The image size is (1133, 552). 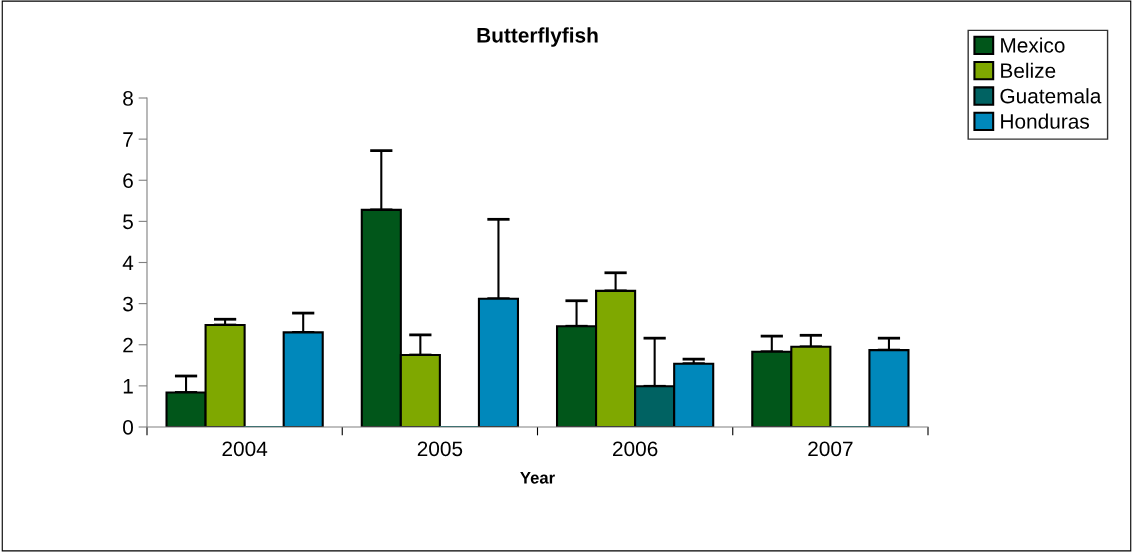 What do you see at coordinates (245, 449) in the screenshot?
I see `x-tick-label: 2004` at bounding box center [245, 449].